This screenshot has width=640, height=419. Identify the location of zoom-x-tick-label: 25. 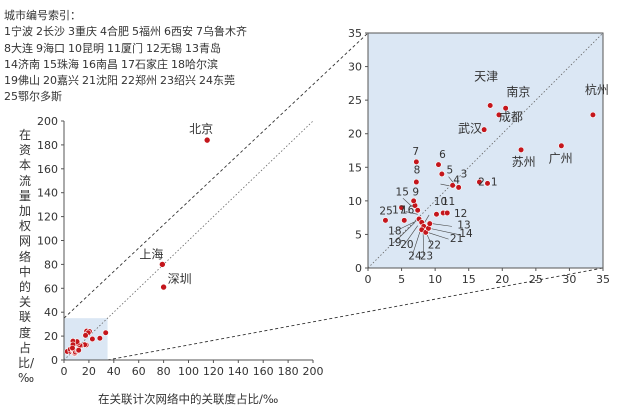
(536, 279).